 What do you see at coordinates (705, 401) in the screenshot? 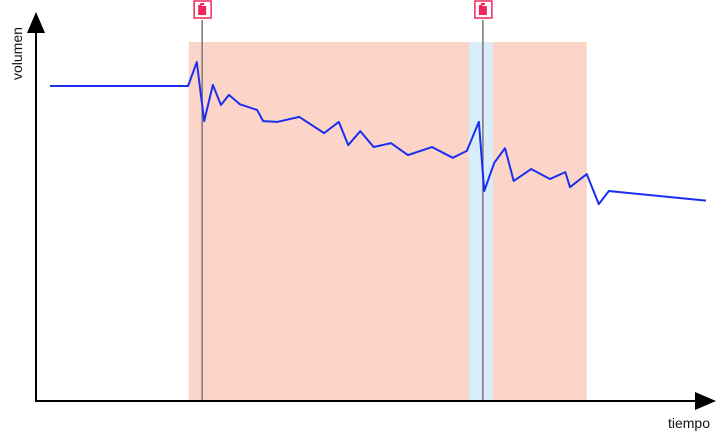
I see `x-axis-arrow` at bounding box center [705, 401].